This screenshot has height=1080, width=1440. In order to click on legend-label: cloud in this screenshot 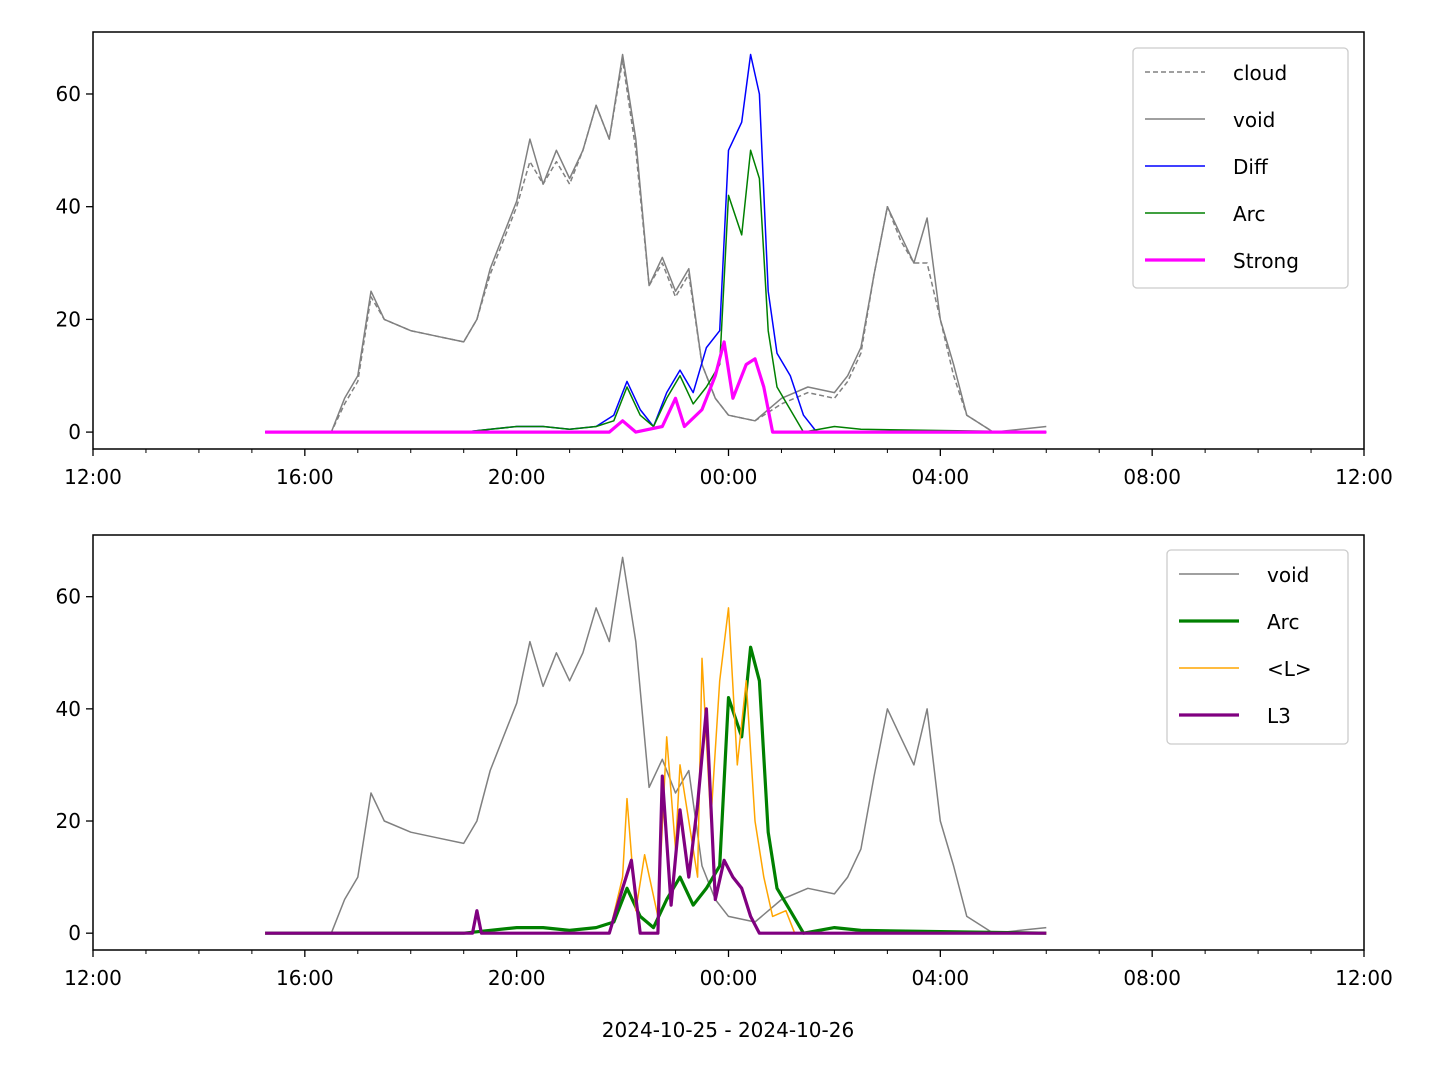, I will do `click(1260, 73)`.